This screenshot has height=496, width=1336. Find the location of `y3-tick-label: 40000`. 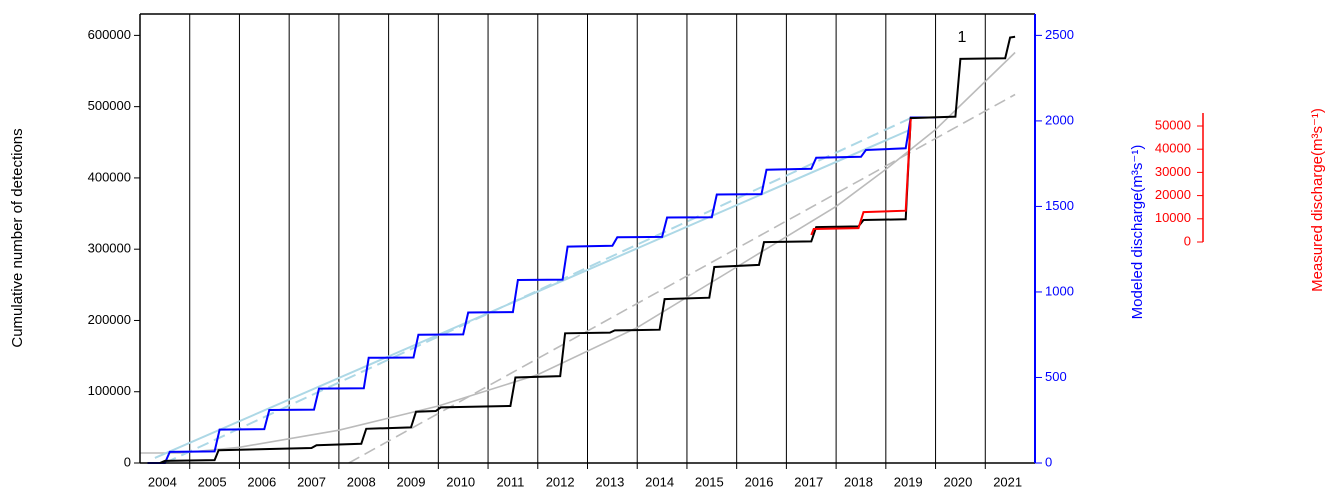

y3-tick-label: 40000 is located at coordinates (1173, 148).